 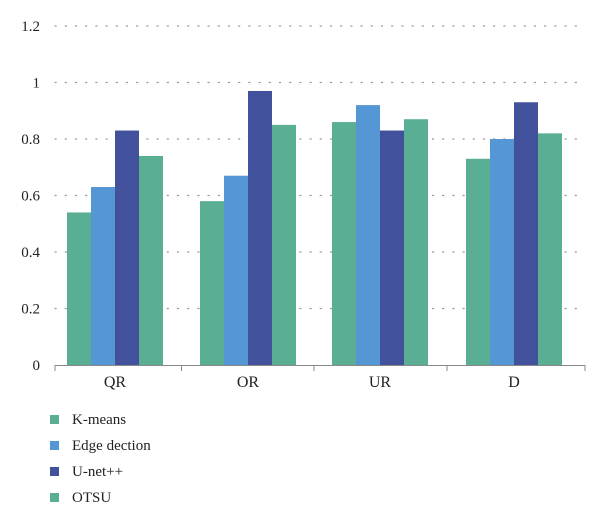 What do you see at coordinates (79, 288) in the screenshot?
I see `bar-k-means-qr` at bounding box center [79, 288].